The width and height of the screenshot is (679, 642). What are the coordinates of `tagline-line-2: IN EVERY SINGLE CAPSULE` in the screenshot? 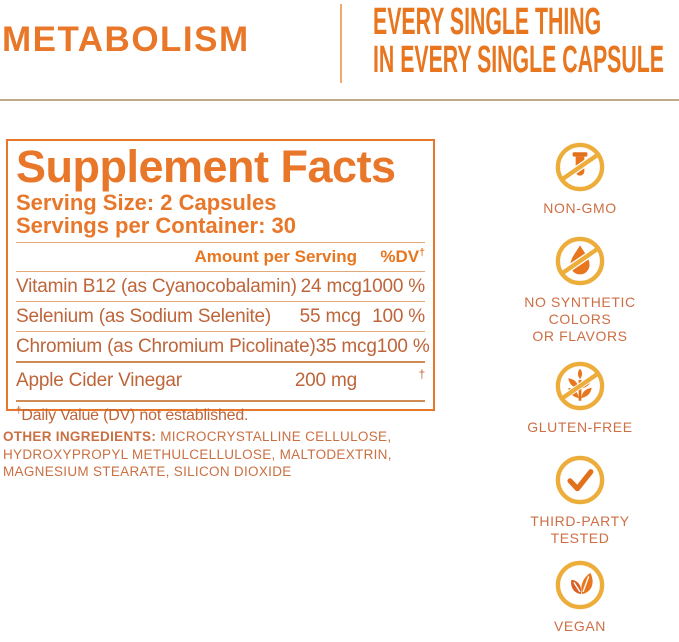 It's located at (518, 60).